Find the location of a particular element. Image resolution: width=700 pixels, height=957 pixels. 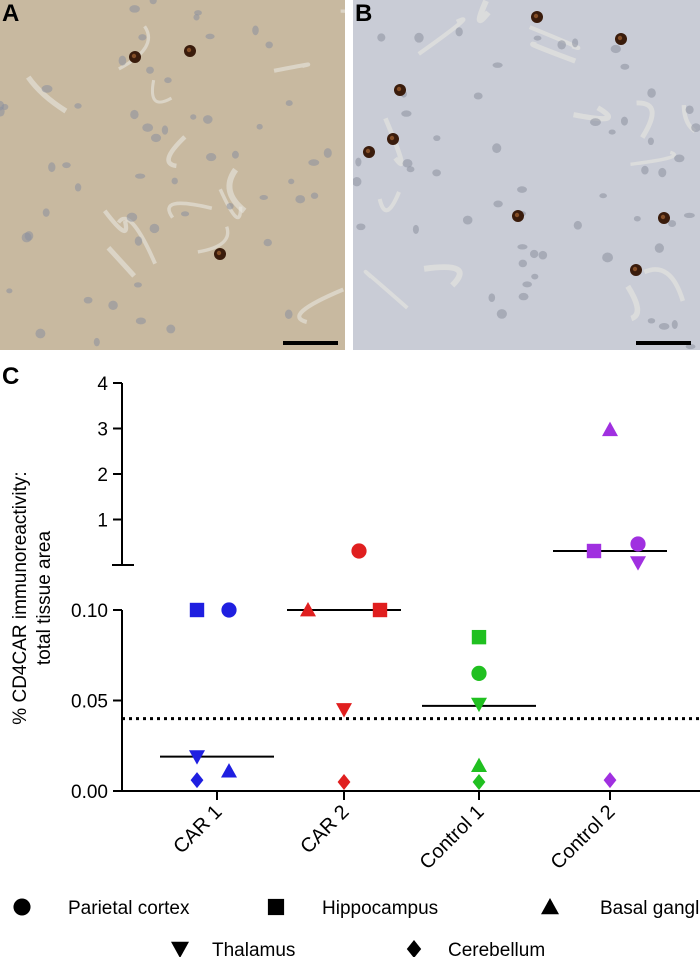

legend-label: Basal ganglia is located at coordinates (650, 908).